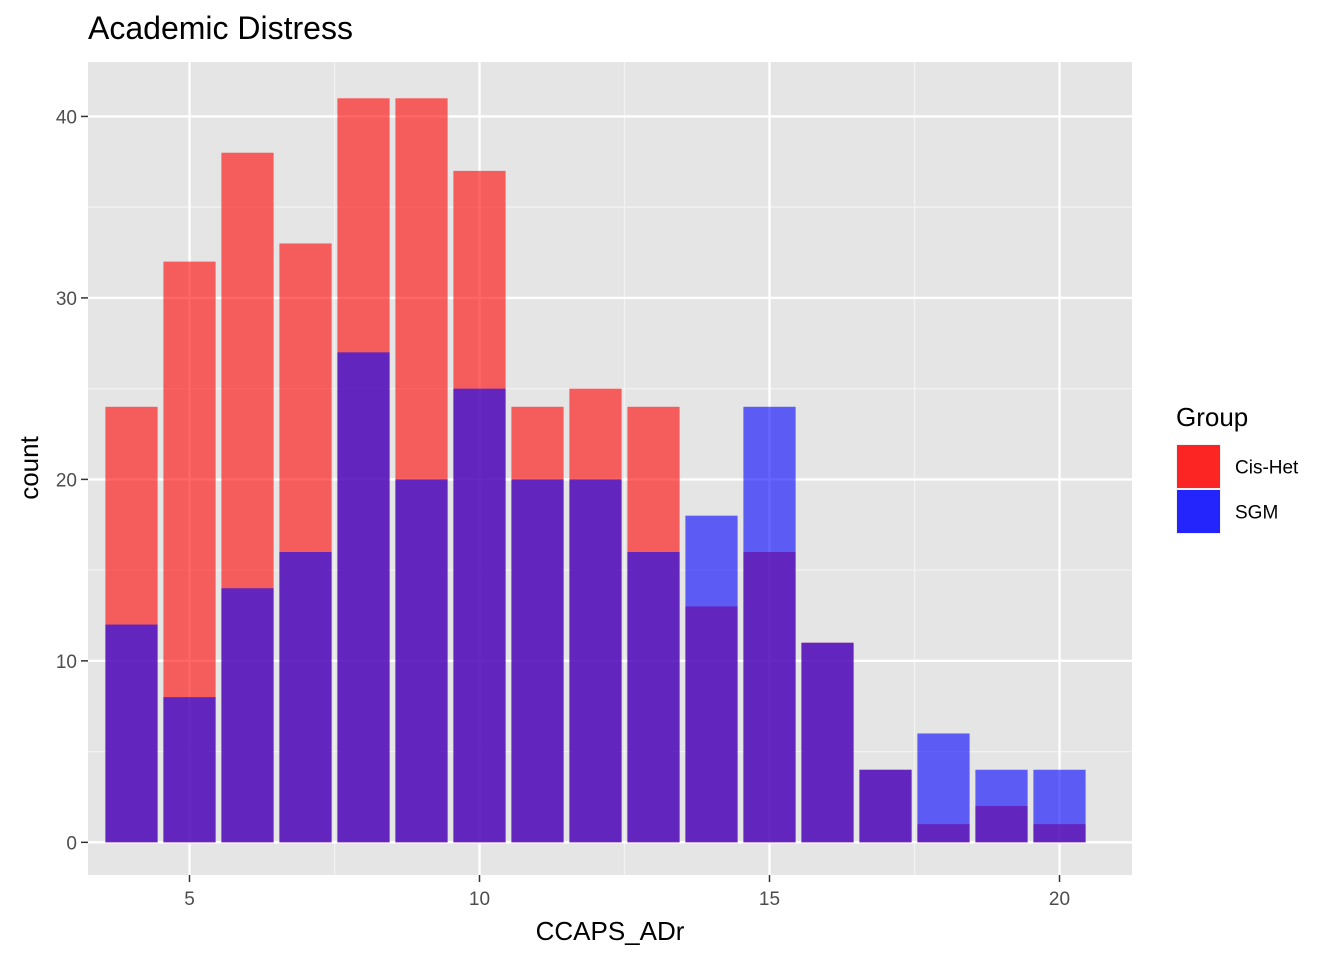 The width and height of the screenshot is (1344, 960). Describe the element at coordinates (627, 892) in the screenshot. I see `x-axis: 5 10 15 20` at that location.